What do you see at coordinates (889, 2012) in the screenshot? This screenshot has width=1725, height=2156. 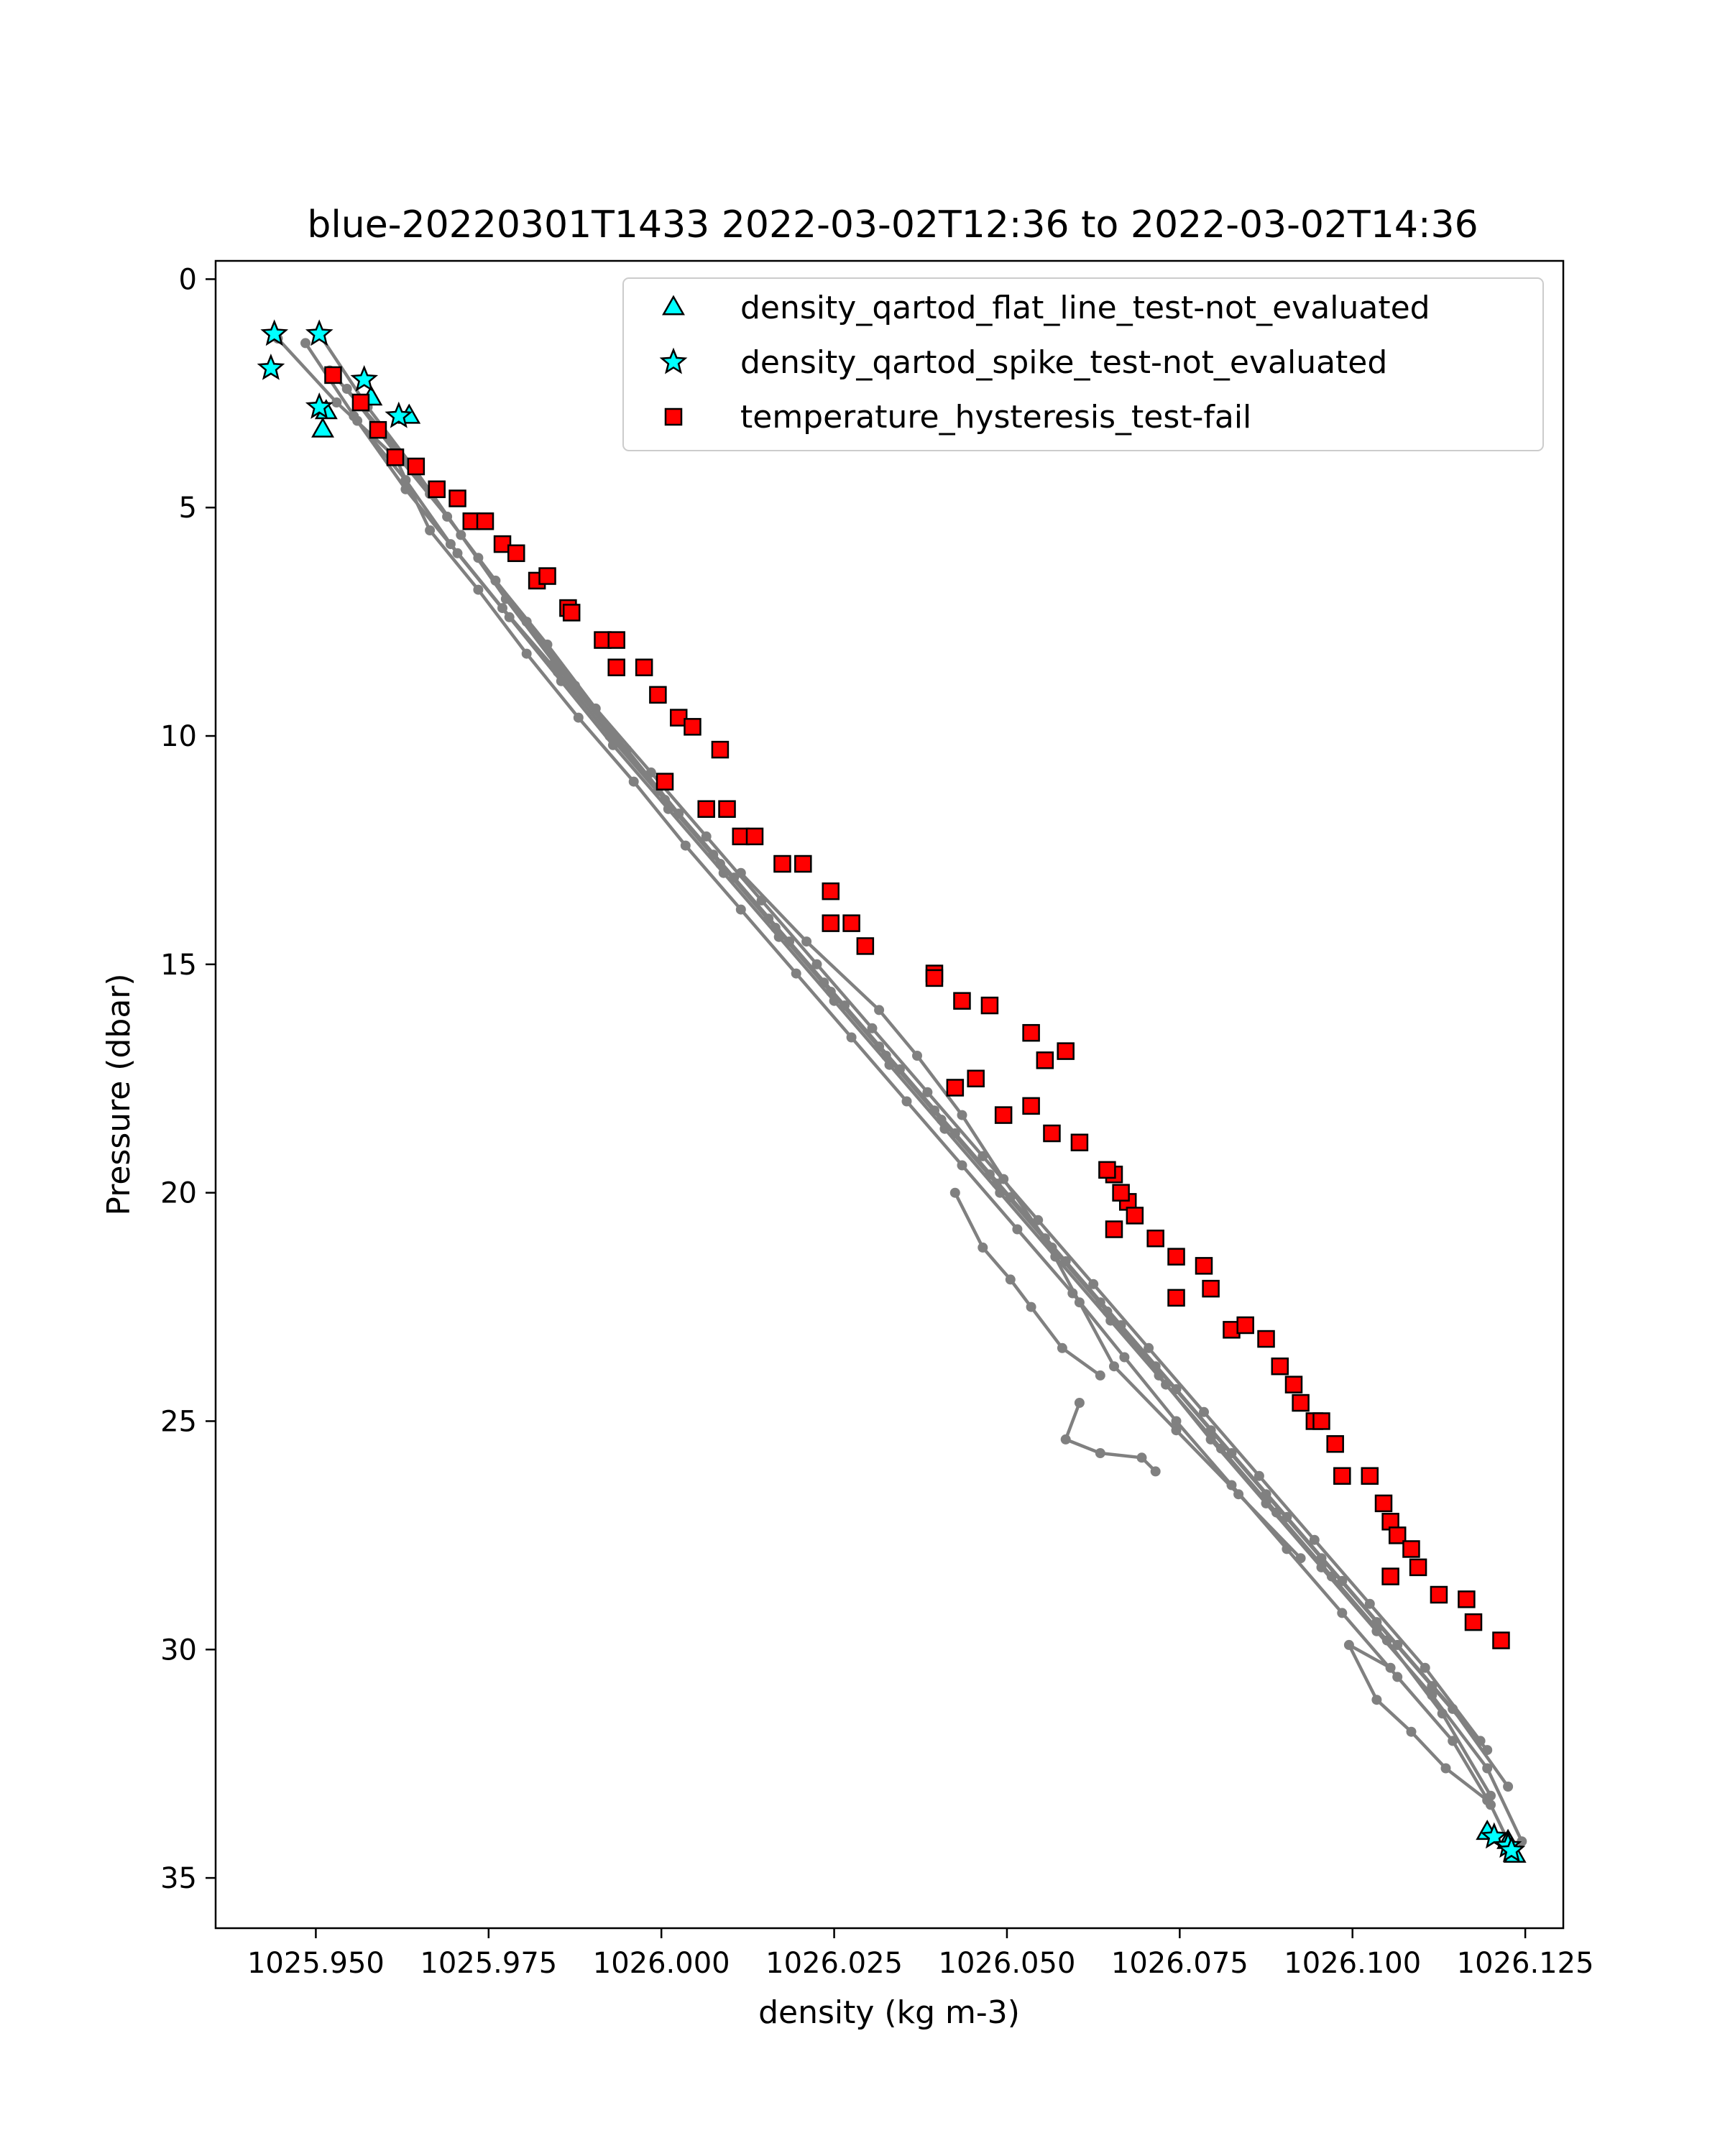 I see `x-axis-label: density (kg m-3)` at bounding box center [889, 2012].